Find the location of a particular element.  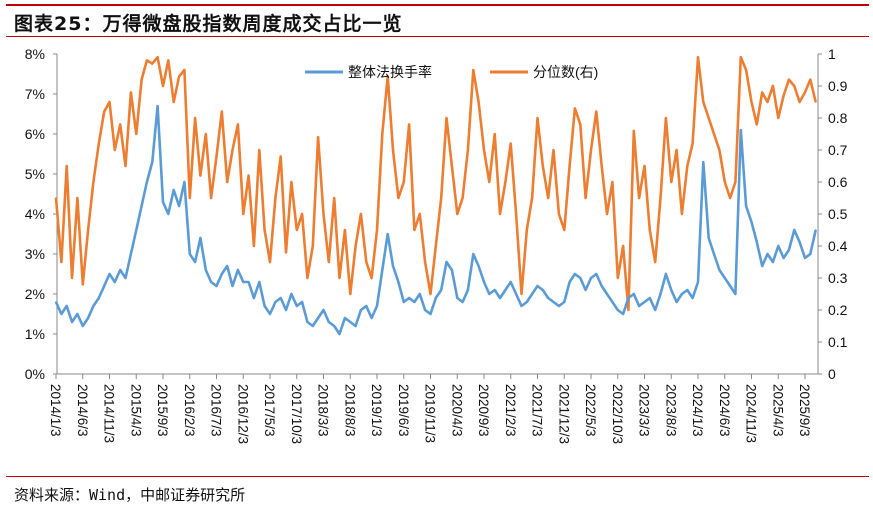

x-tick-label: 2020/9/3 is located at coordinates (483, 410).